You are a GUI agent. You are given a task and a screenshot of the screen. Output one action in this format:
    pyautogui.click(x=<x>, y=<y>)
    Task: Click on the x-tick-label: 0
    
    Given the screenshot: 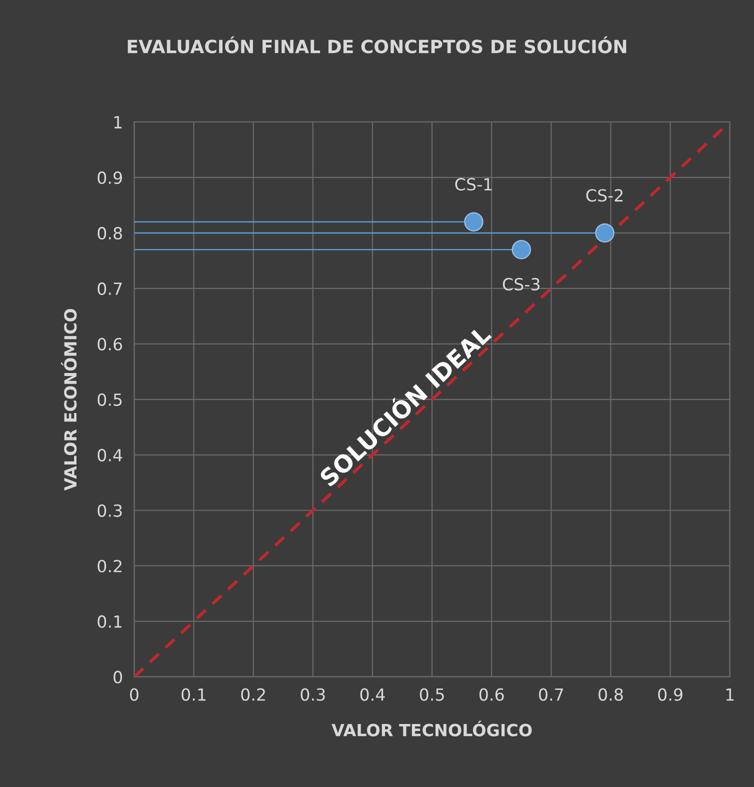 What is the action you would take?
    pyautogui.click(x=134, y=694)
    